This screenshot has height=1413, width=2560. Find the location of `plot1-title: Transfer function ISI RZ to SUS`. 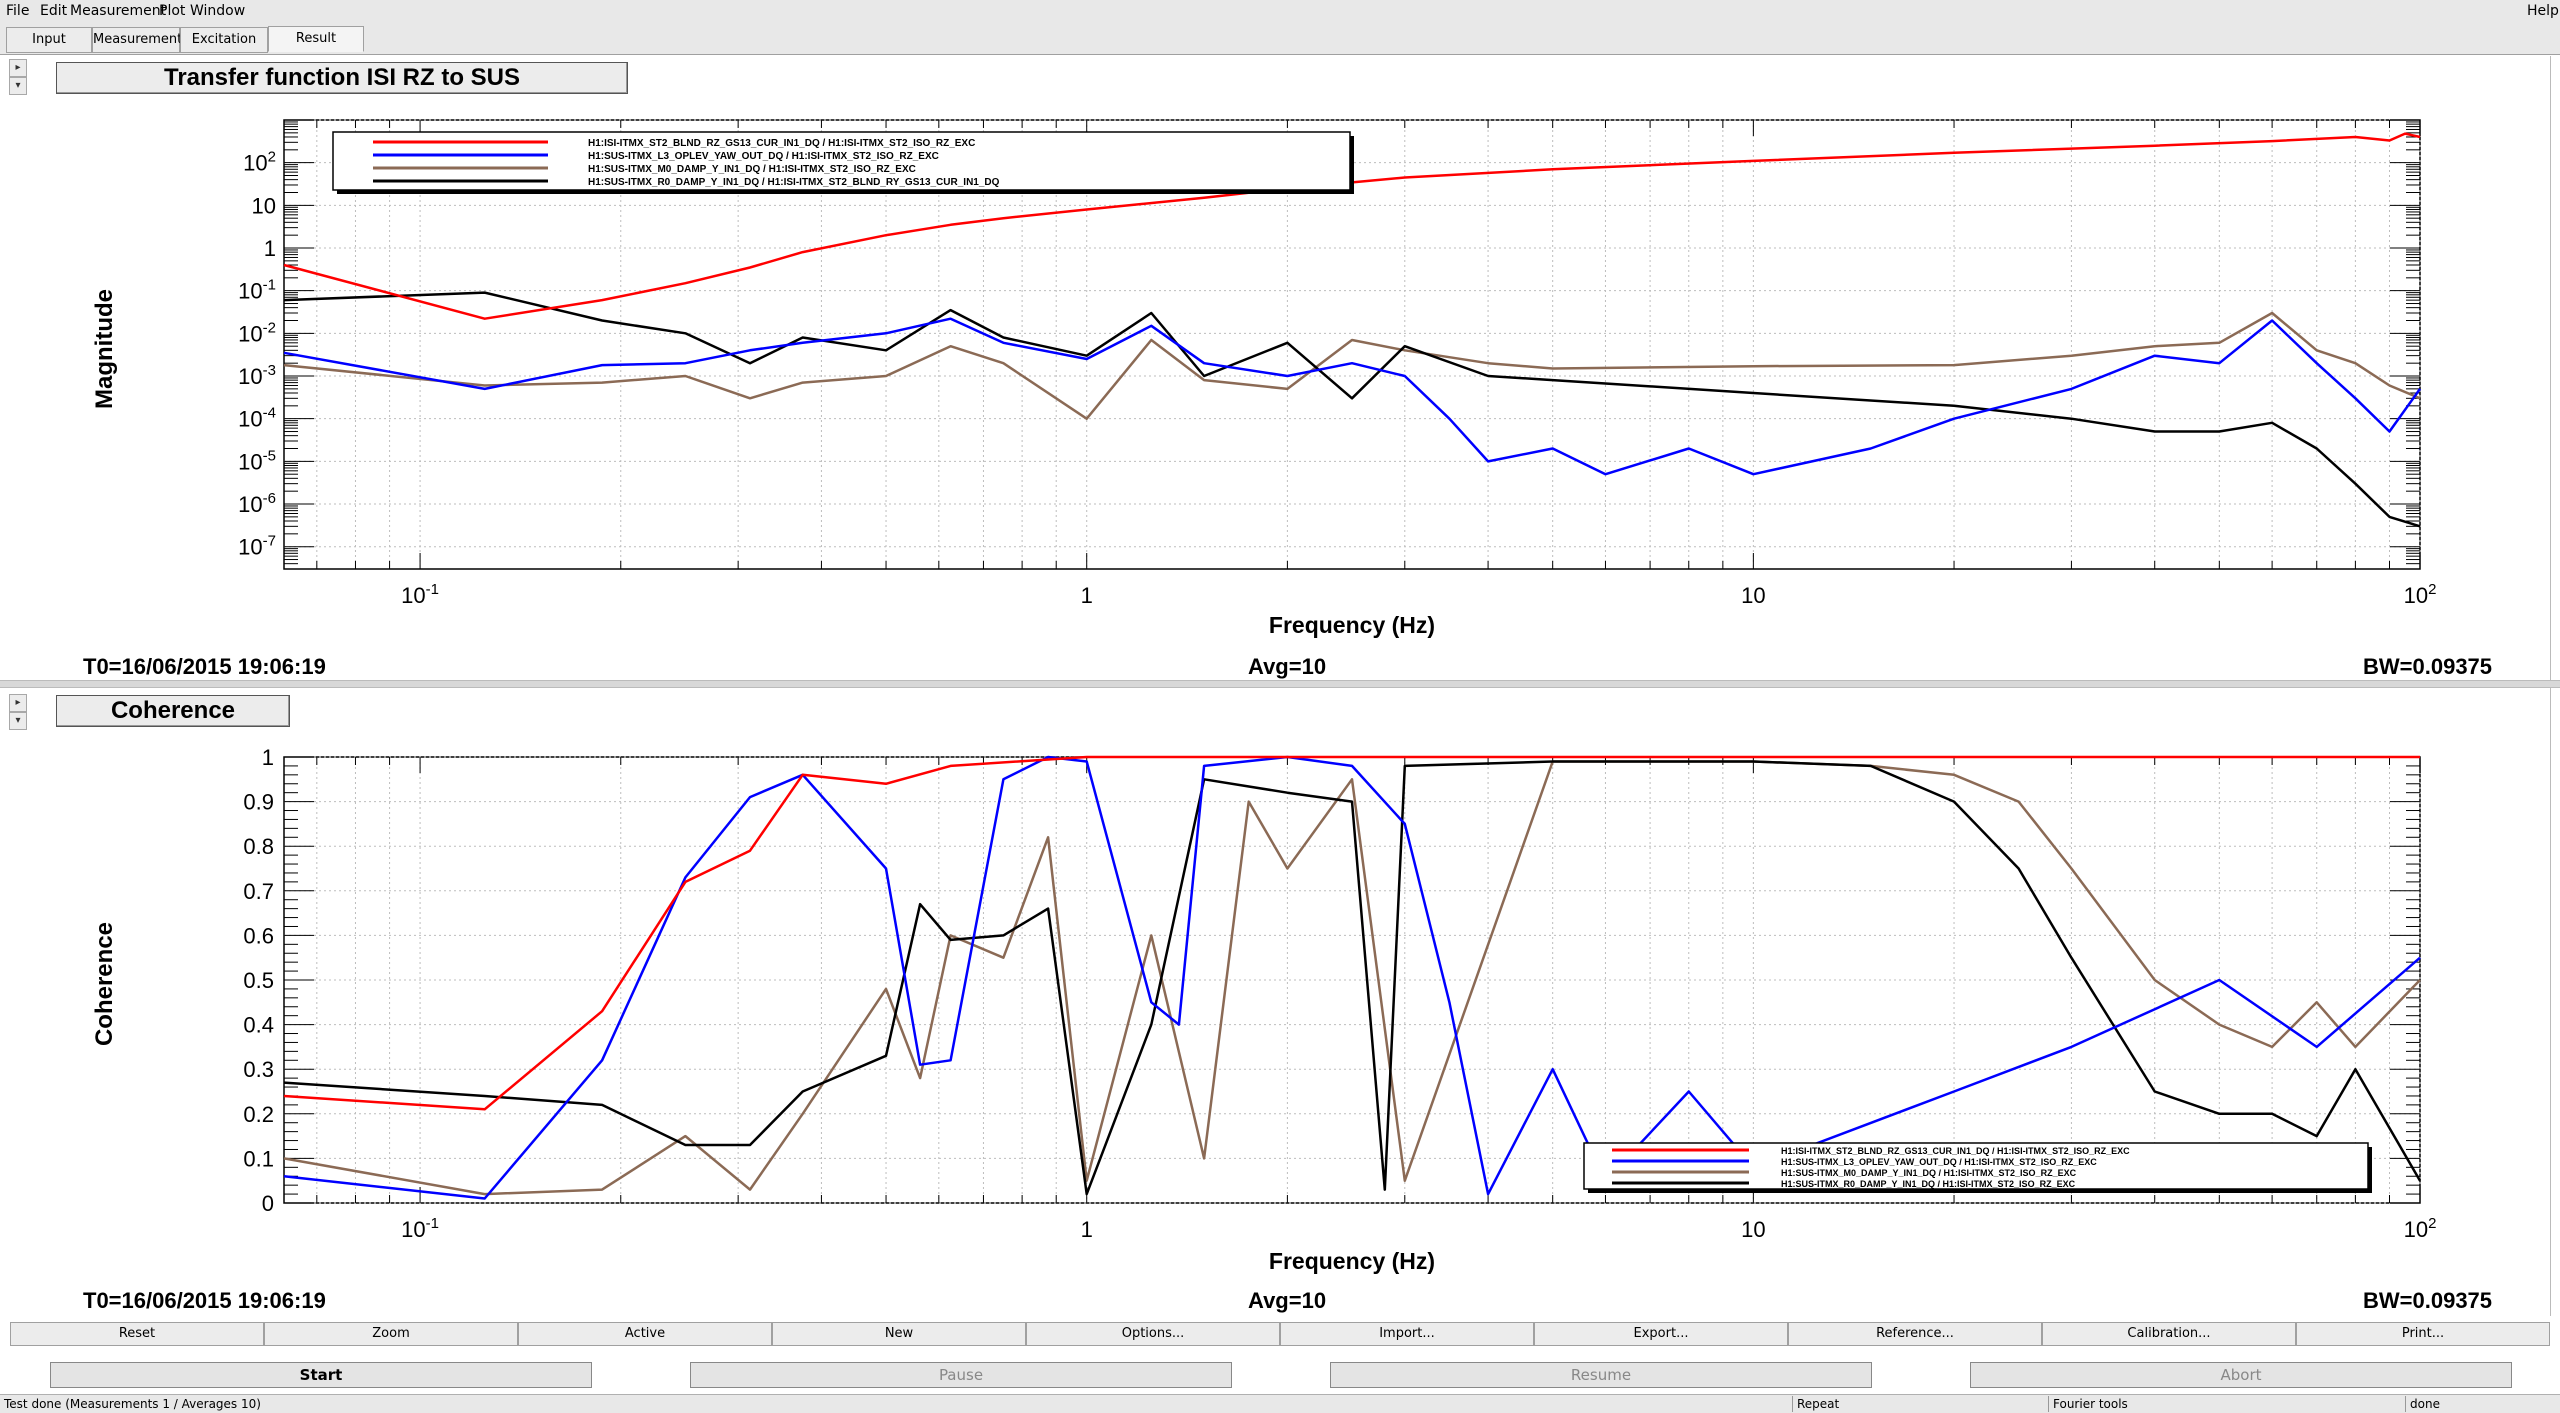

plot1-title: Transfer function ISI RZ to SUS is located at coordinates (342, 78).